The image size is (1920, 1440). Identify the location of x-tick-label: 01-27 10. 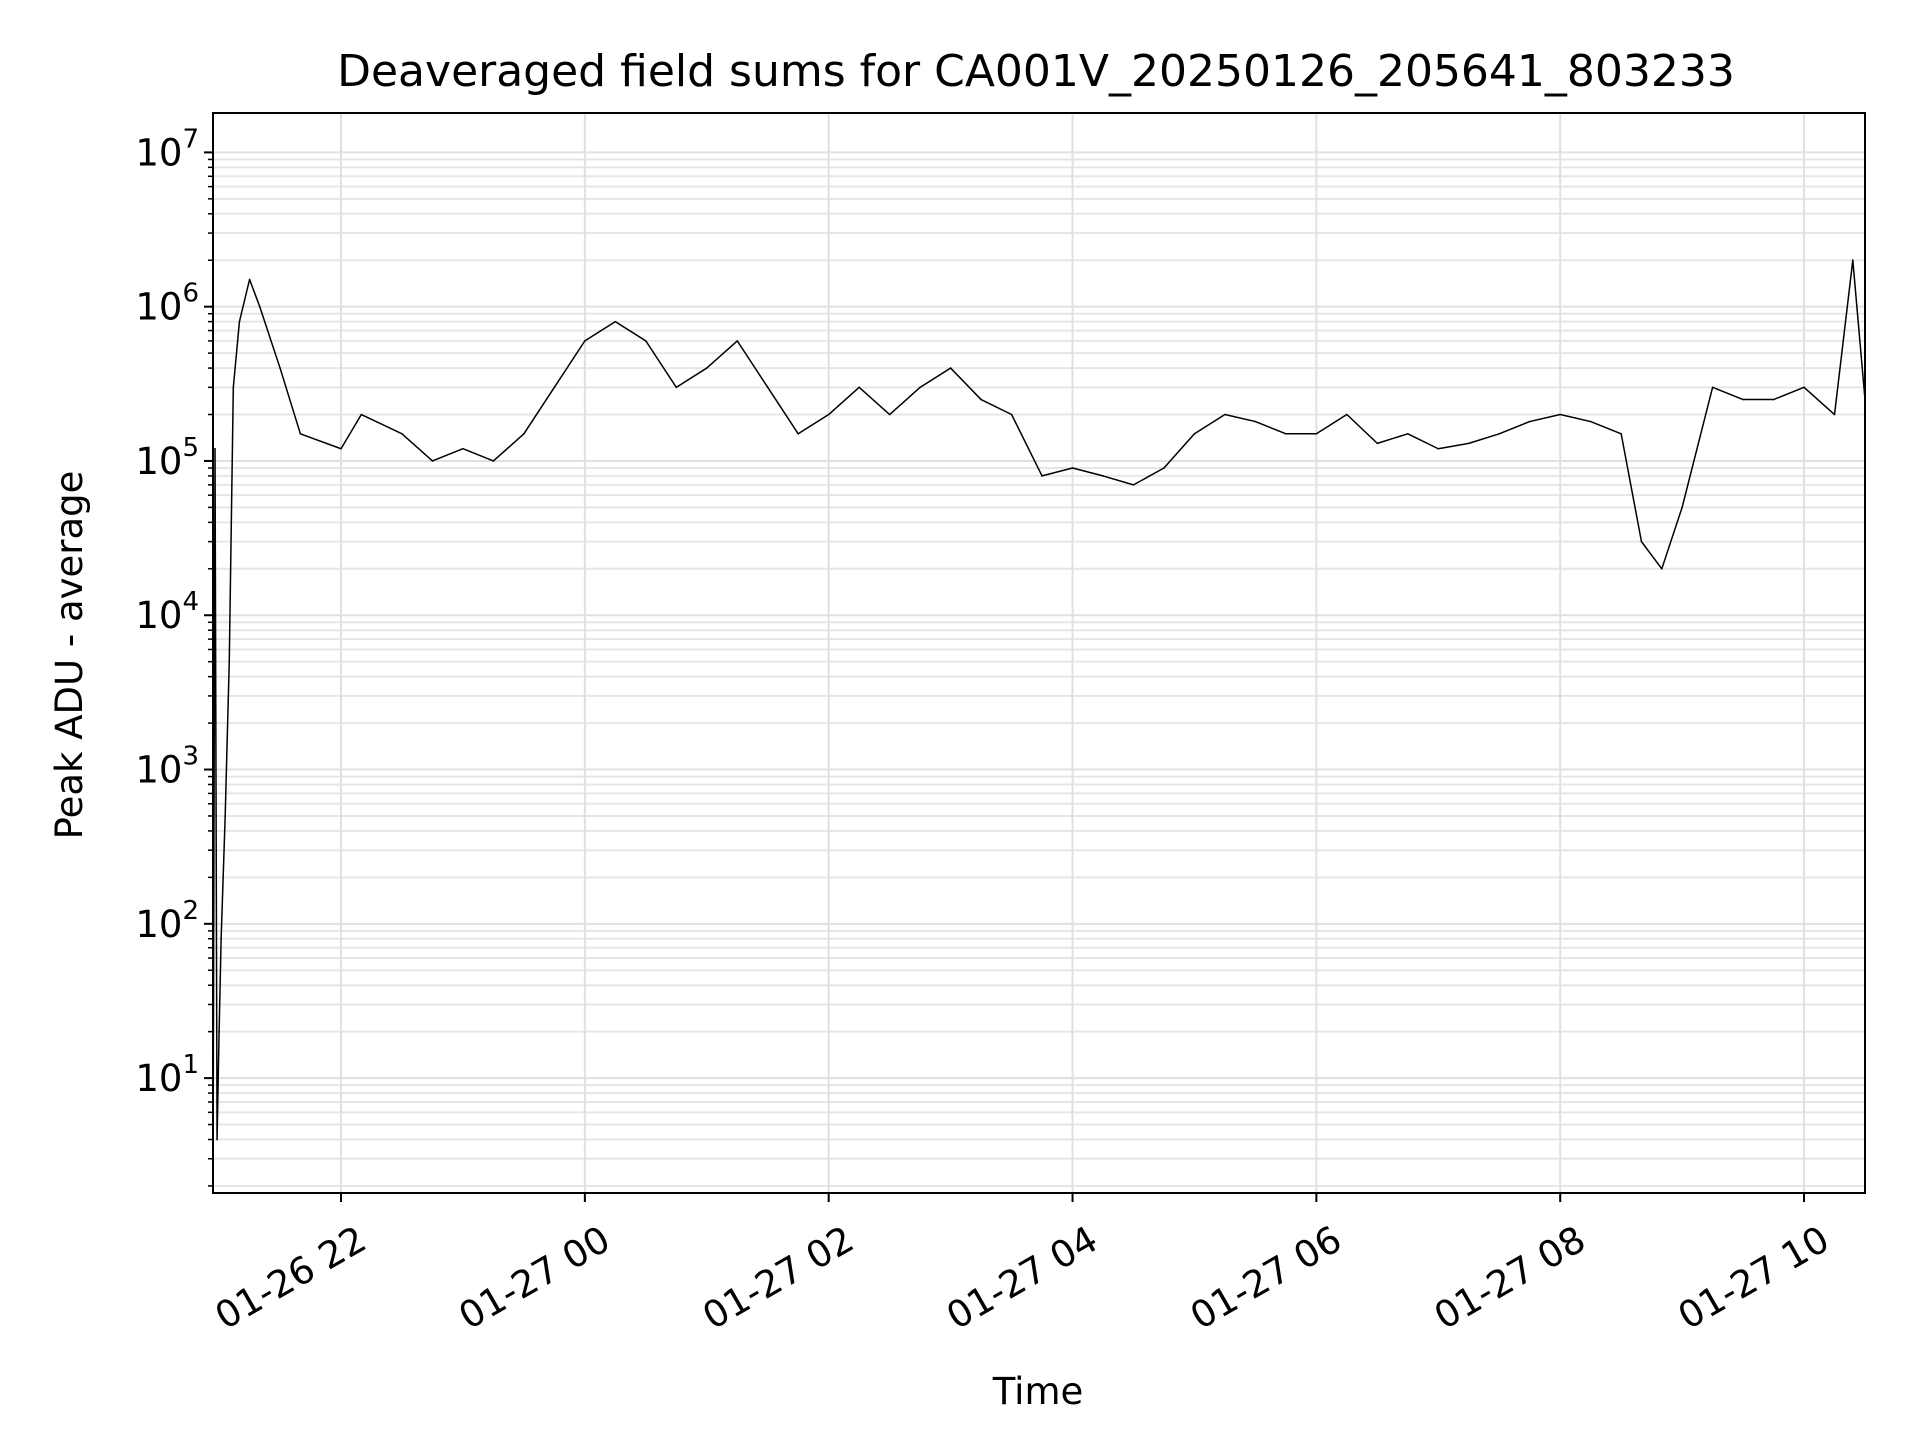
(1754, 1278).